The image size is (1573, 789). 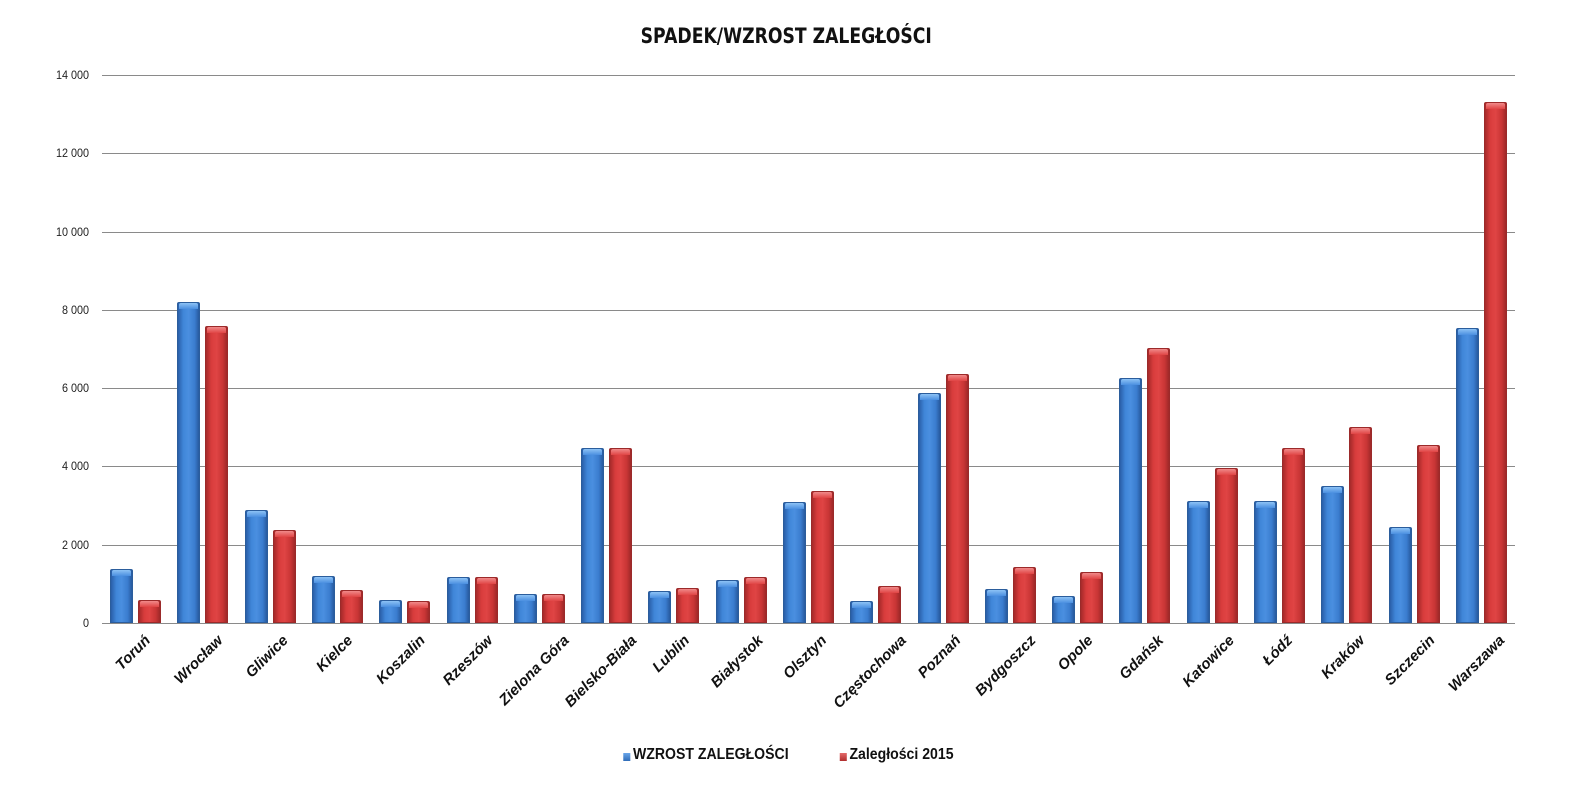 What do you see at coordinates (671, 654) in the screenshot?
I see `x-tick-label: Lublin` at bounding box center [671, 654].